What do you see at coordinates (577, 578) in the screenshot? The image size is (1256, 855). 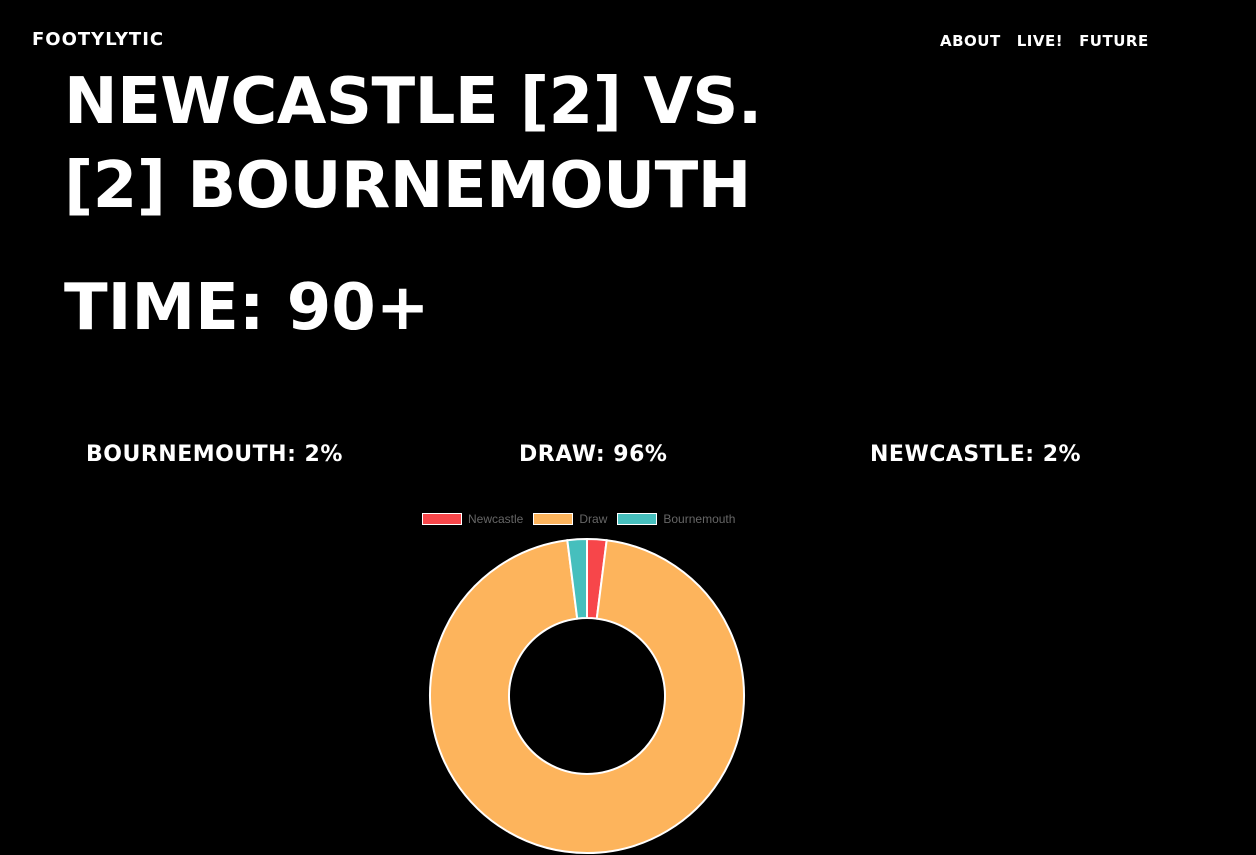 I see `doughnut-slice-bournemouth` at bounding box center [577, 578].